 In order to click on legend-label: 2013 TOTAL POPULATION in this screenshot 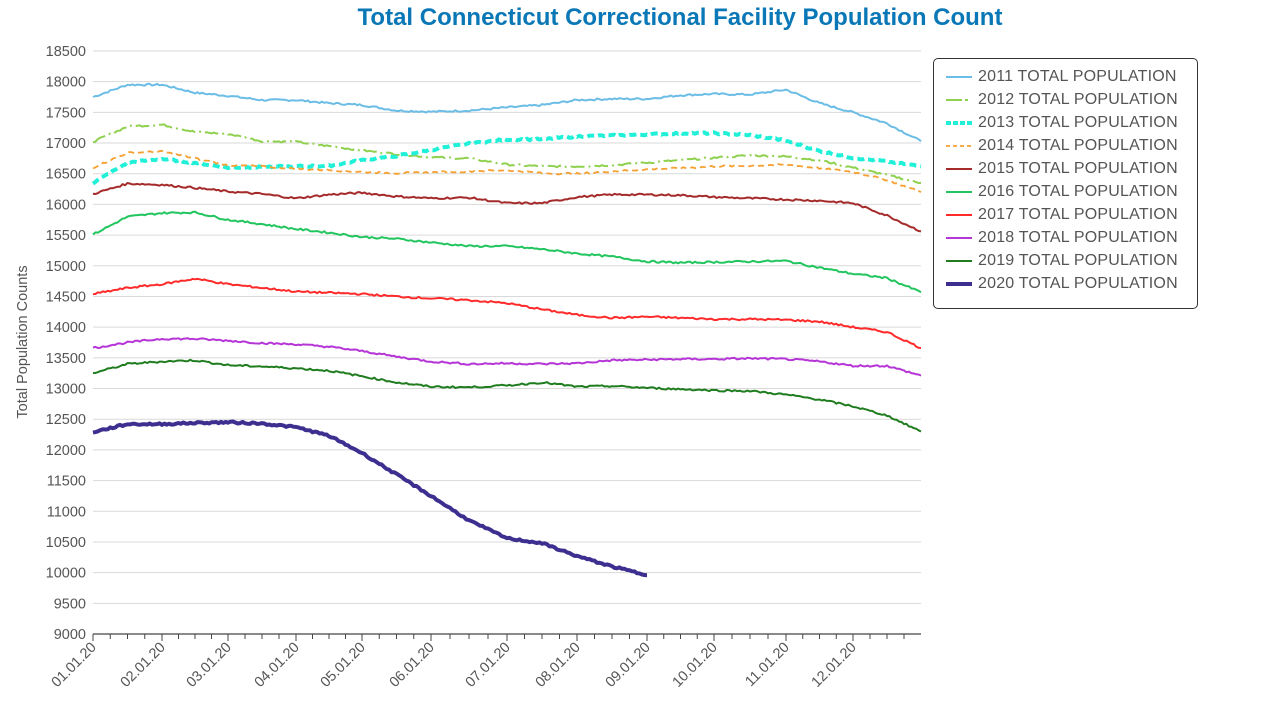, I will do `click(1078, 122)`.